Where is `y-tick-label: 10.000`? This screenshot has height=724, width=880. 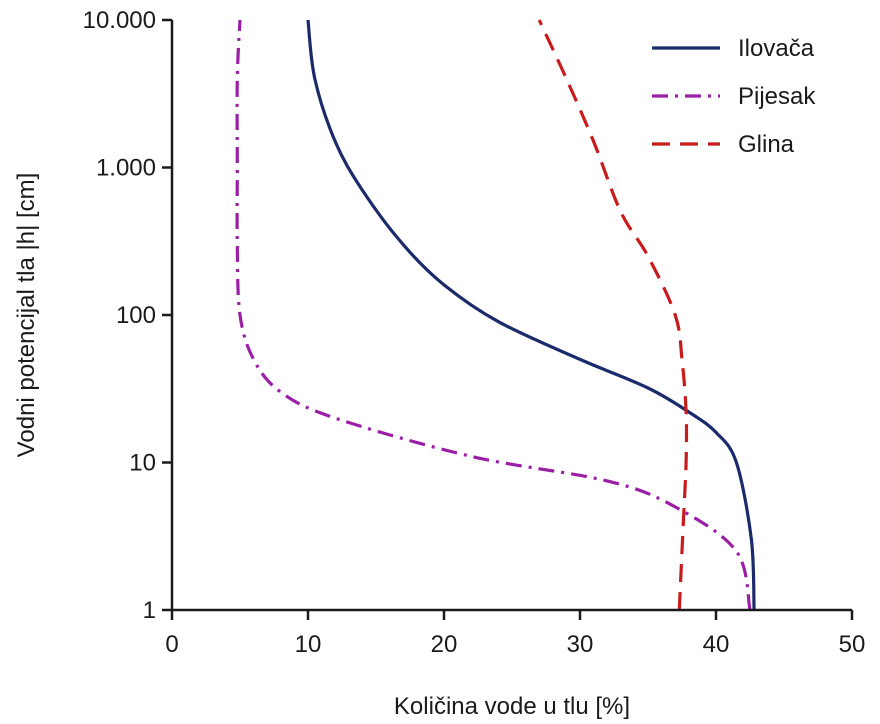 y-tick-label: 10.000 is located at coordinates (119, 20).